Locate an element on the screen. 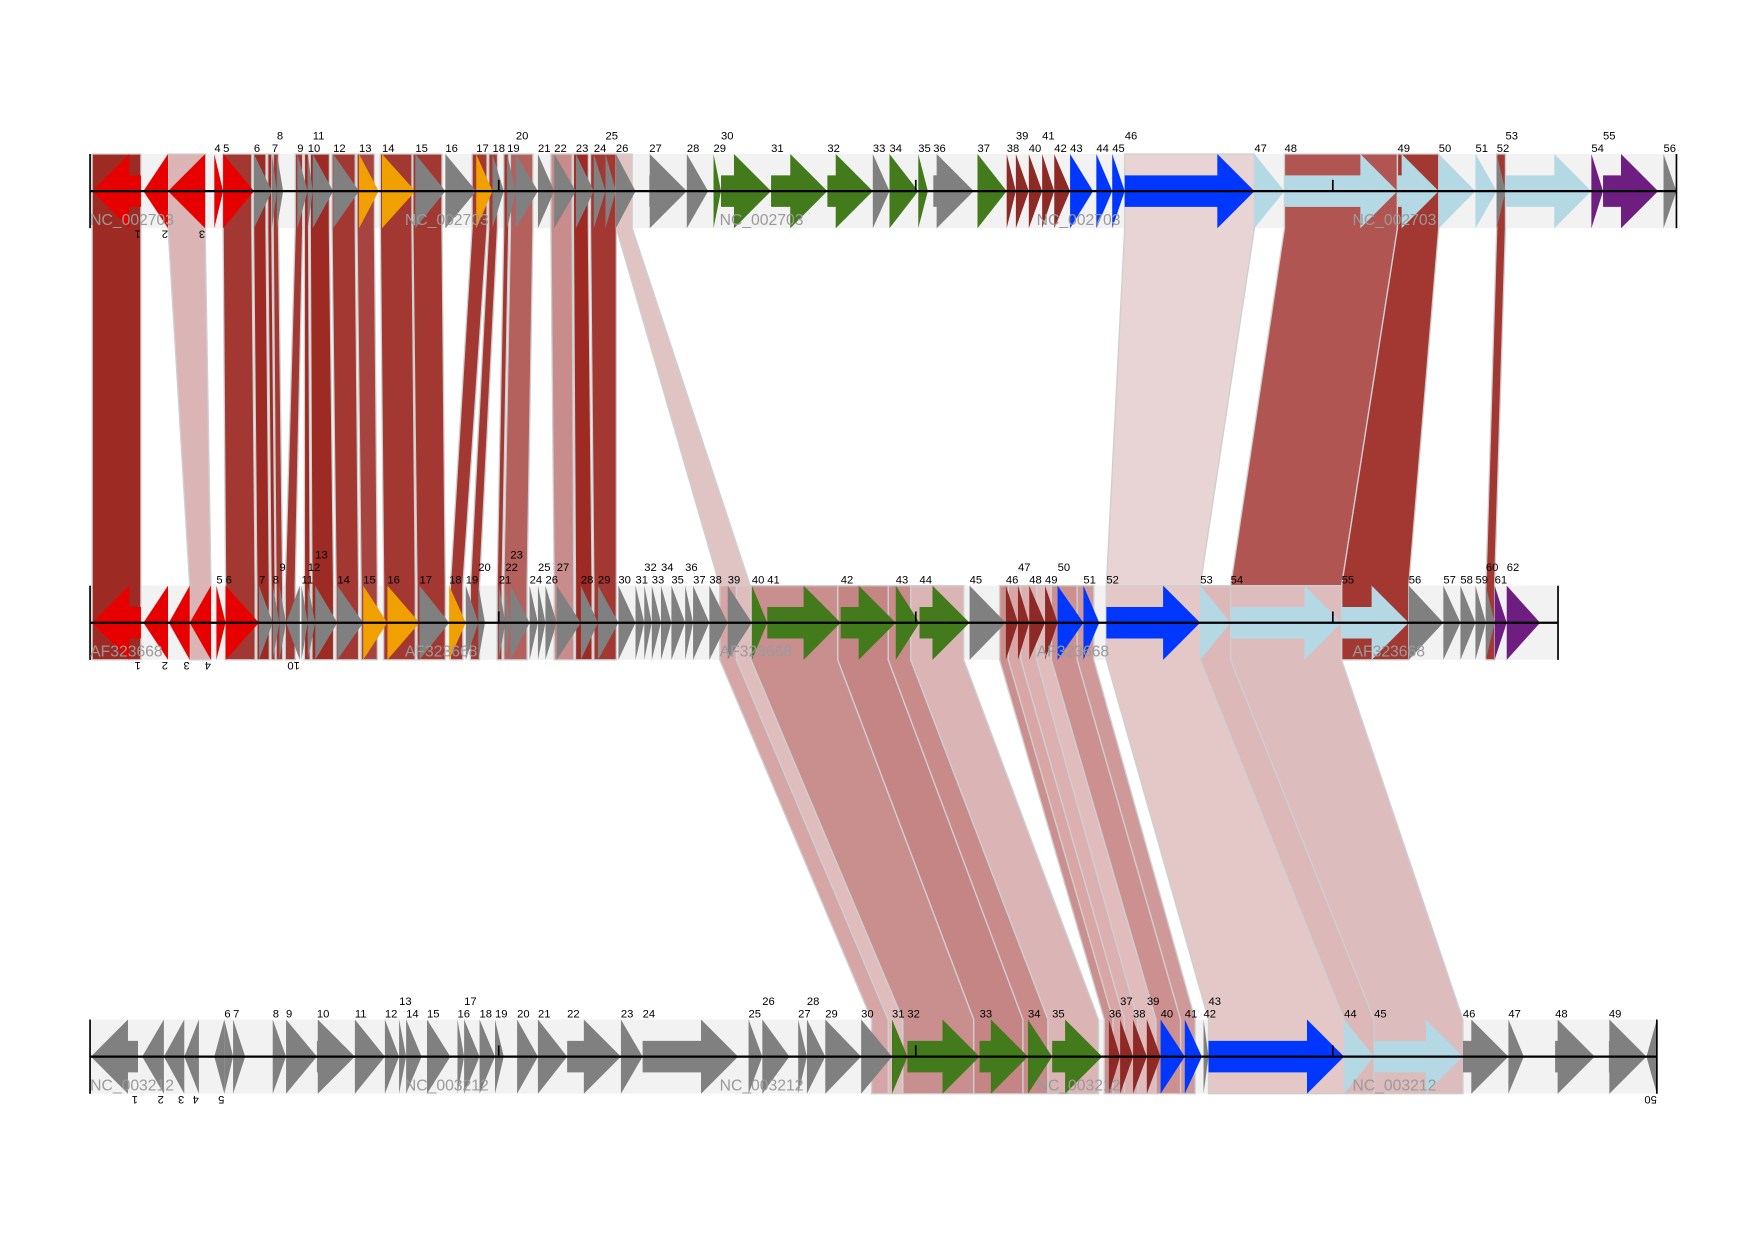 The width and height of the screenshot is (1754, 1241). gene-label: 48 is located at coordinates (1561, 1014).